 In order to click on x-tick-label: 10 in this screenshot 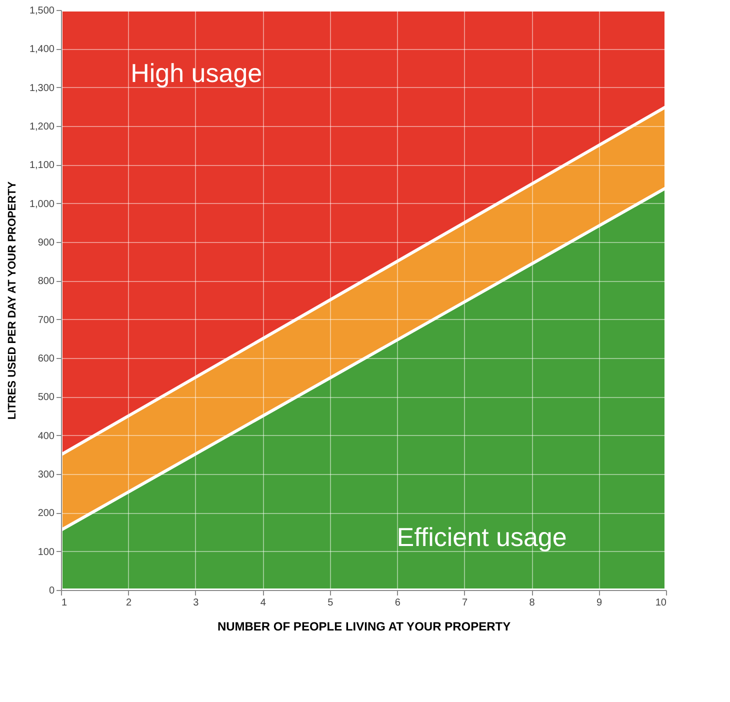, I will do `click(661, 603)`.